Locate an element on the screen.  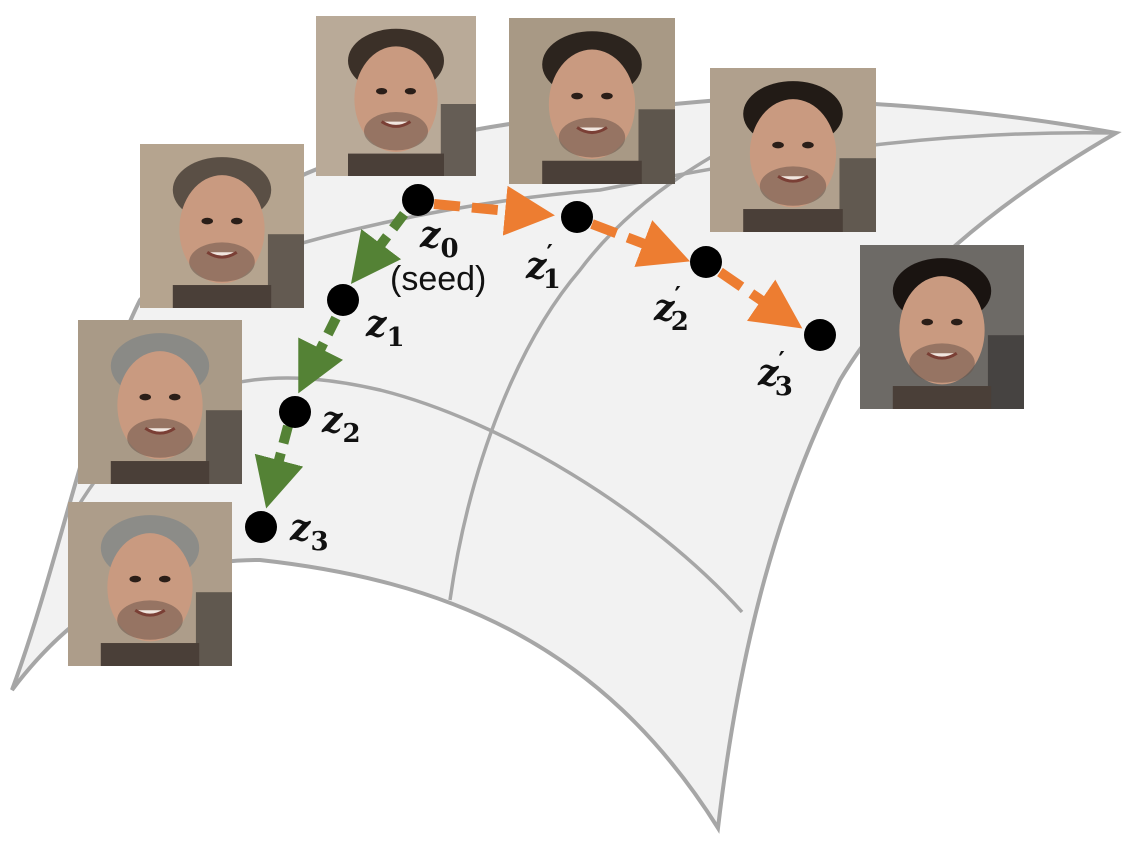
label-seed: (seed) is located at coordinates (438, 279).